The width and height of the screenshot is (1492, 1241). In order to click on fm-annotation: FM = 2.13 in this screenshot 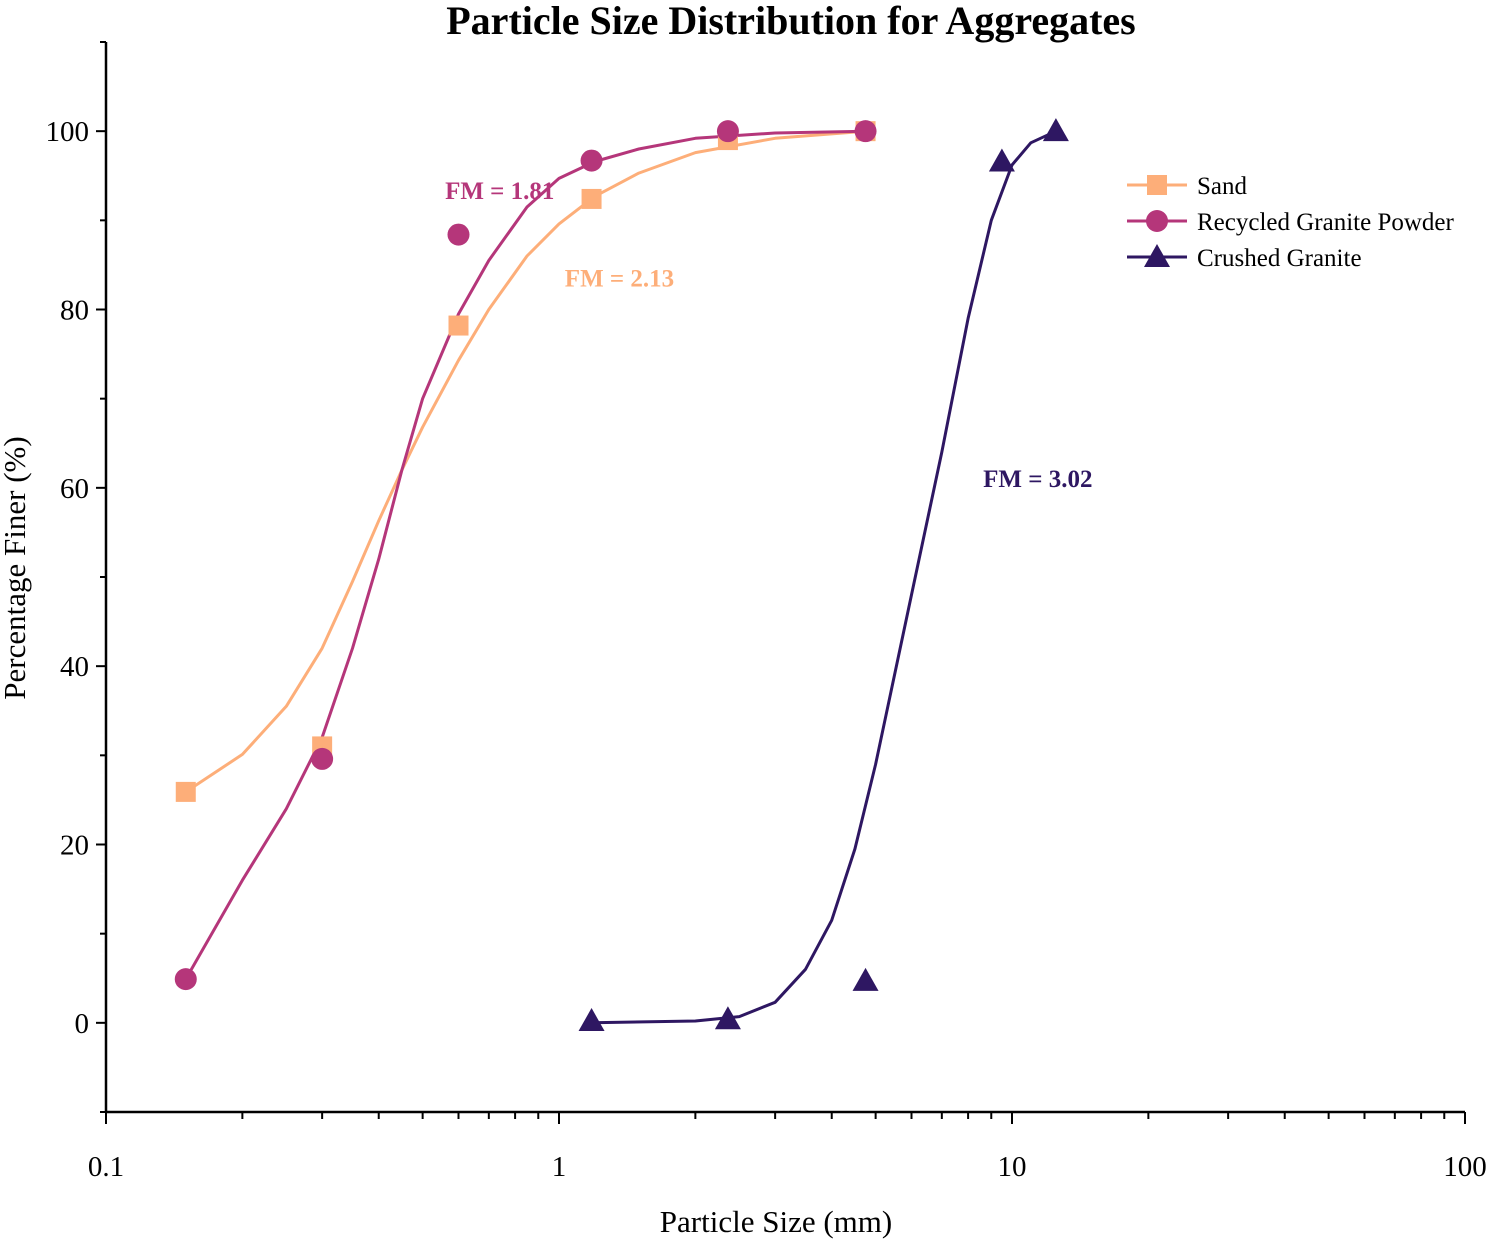, I will do `click(619, 278)`.